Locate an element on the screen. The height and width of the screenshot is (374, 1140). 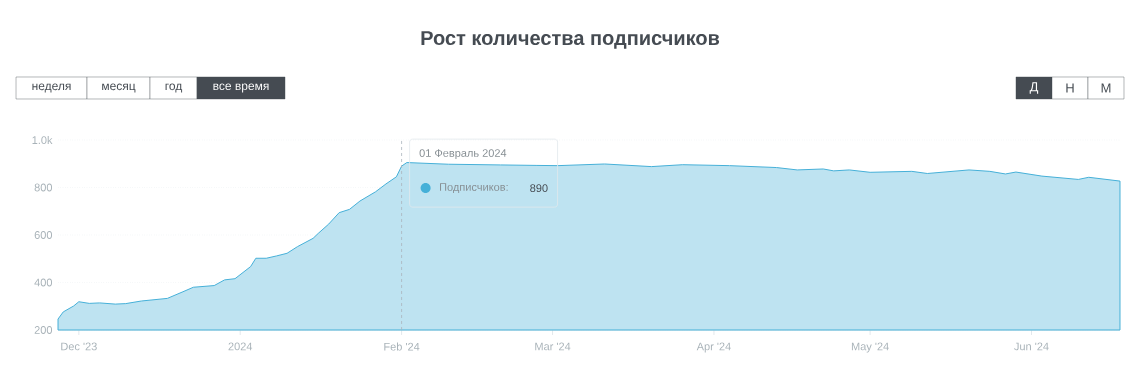
annotation: 890 is located at coordinates (539, 188).